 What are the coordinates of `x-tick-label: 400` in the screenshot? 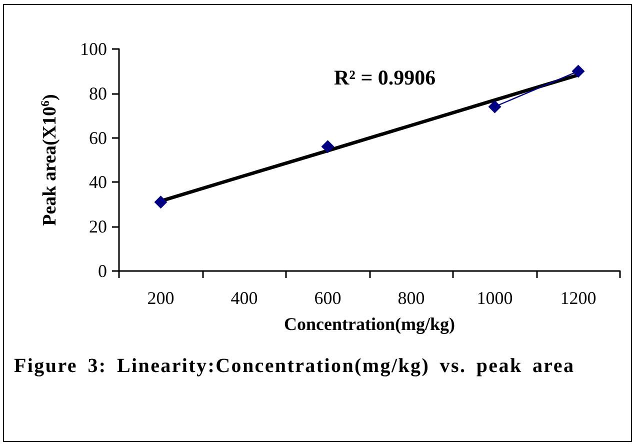 It's located at (244, 298).